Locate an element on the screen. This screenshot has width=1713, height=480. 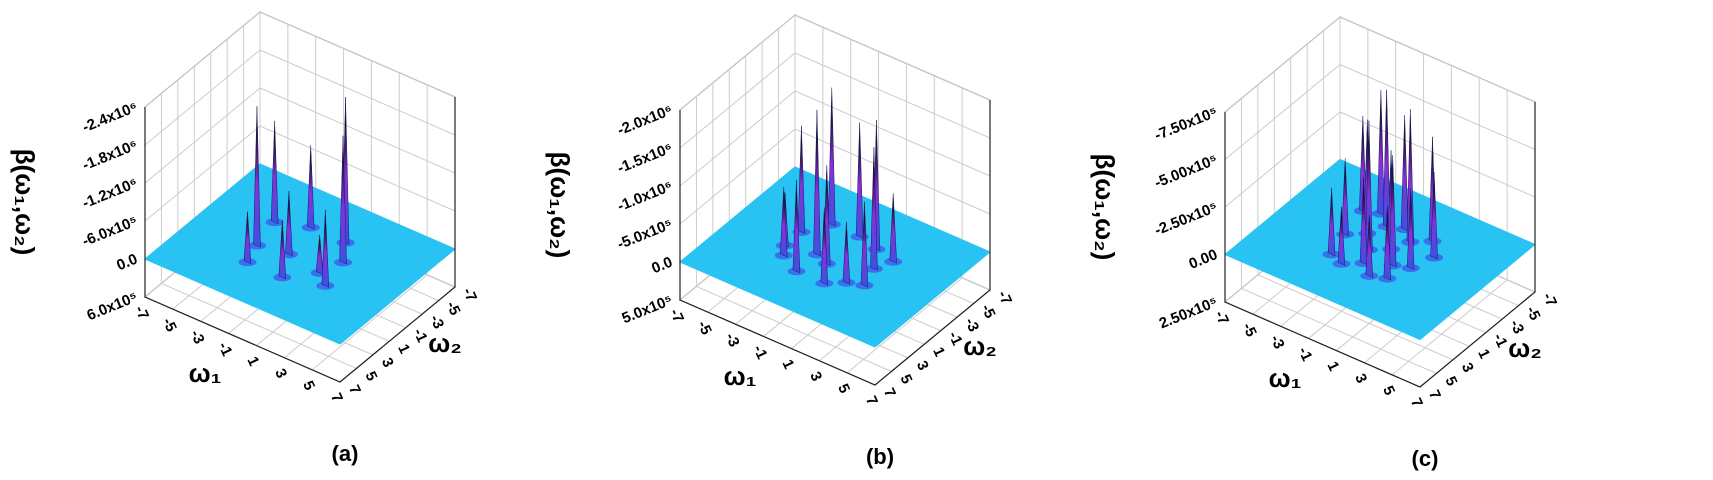
z-tick-label: -7.50x10⁵ is located at coordinates (1186, 124).